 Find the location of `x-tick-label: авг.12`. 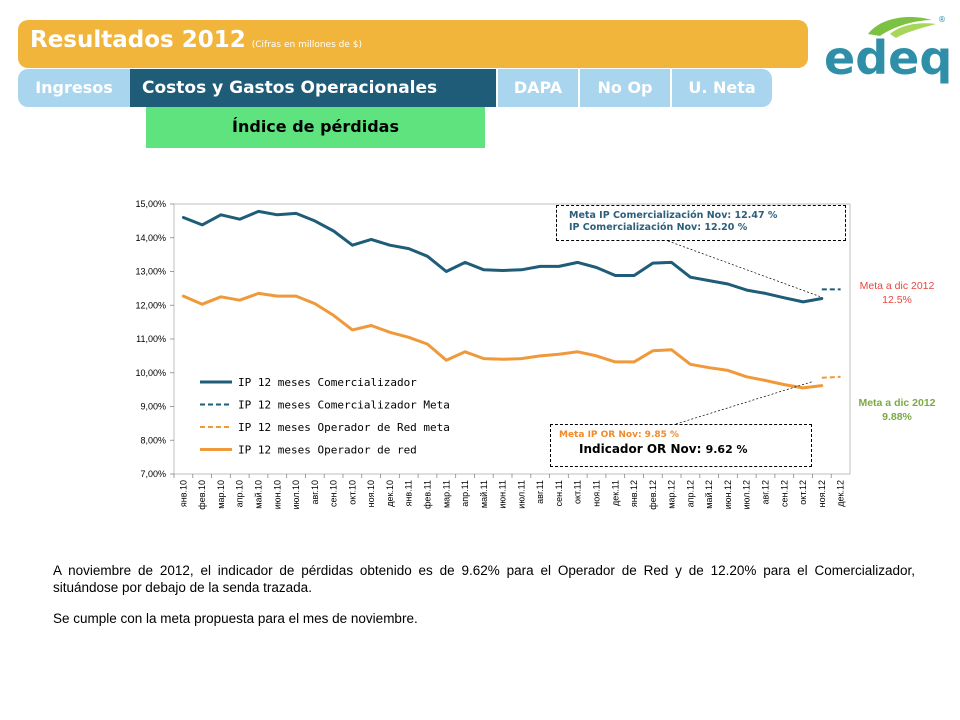

x-tick-label: авг.12 is located at coordinates (766, 492).